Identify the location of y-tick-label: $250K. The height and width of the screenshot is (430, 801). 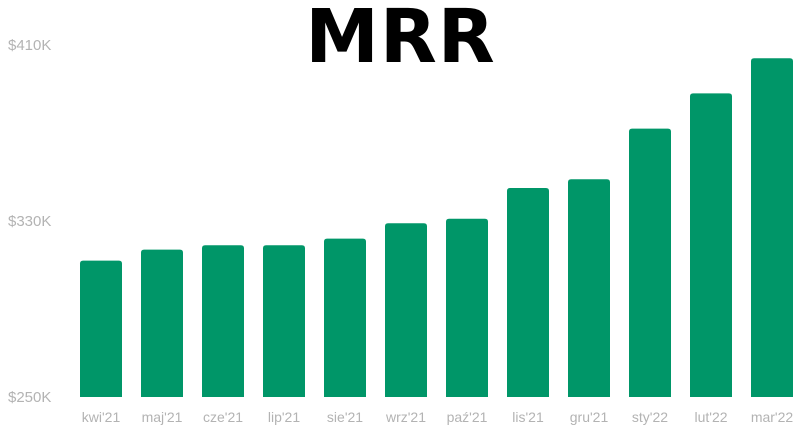
(29, 397).